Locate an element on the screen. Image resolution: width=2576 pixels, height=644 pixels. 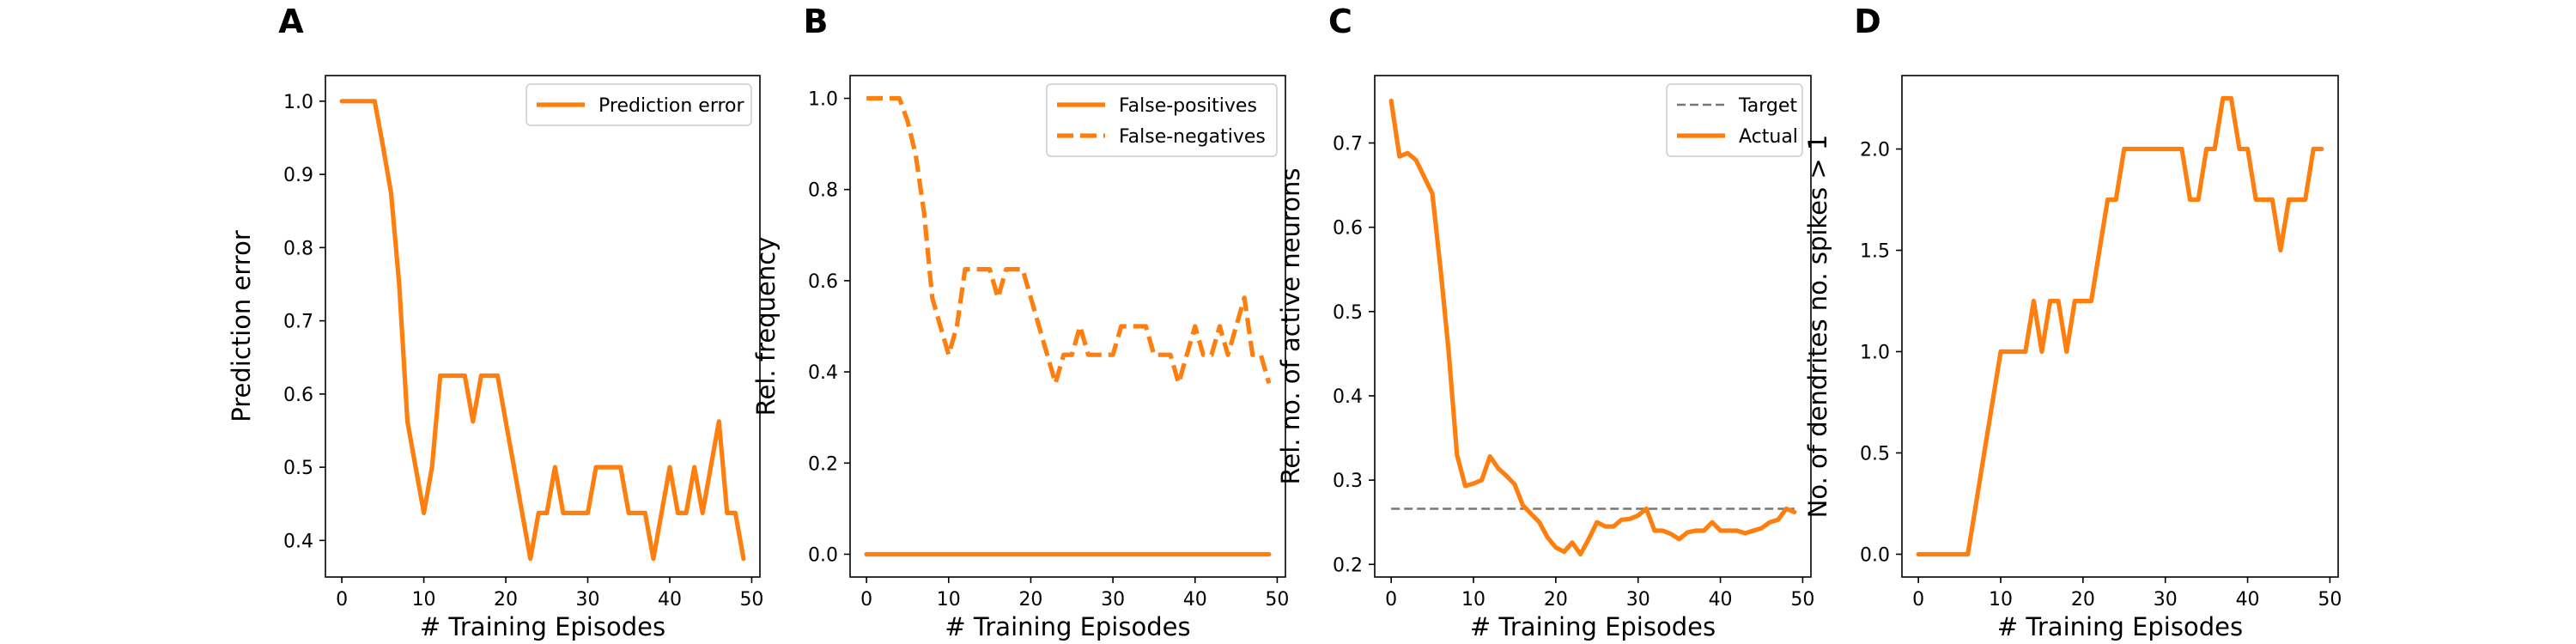
panel-letter: D is located at coordinates (1867, 21).